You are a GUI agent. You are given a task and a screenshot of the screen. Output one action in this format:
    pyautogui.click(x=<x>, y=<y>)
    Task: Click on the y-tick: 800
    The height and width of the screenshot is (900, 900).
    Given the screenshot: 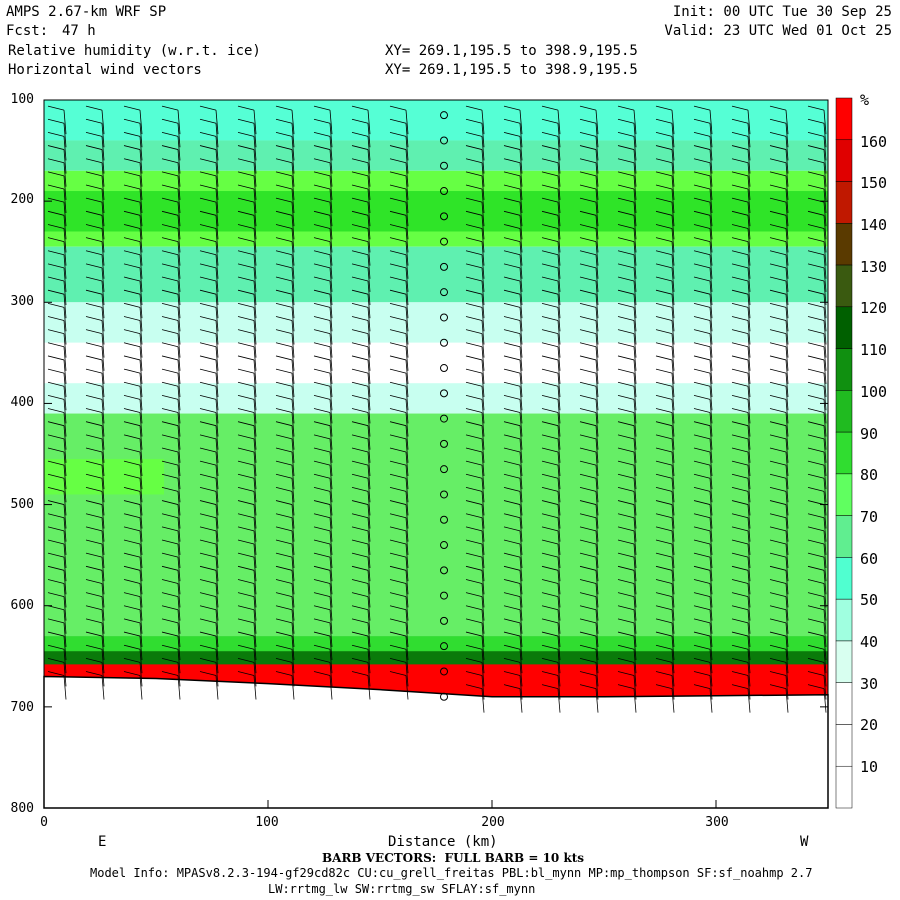 What is the action you would take?
    pyautogui.click(x=22, y=808)
    